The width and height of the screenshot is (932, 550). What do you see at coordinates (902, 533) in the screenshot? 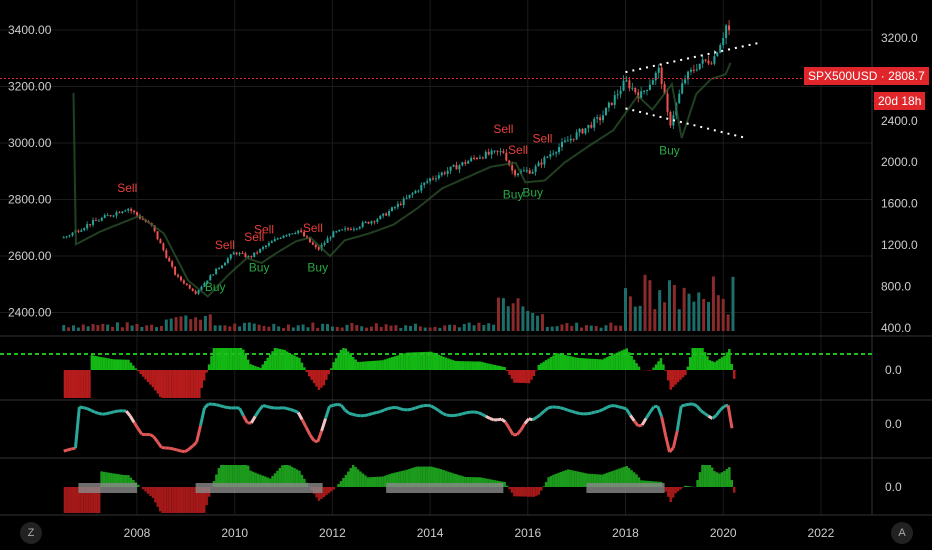
I see `auto-button: A` at bounding box center [902, 533].